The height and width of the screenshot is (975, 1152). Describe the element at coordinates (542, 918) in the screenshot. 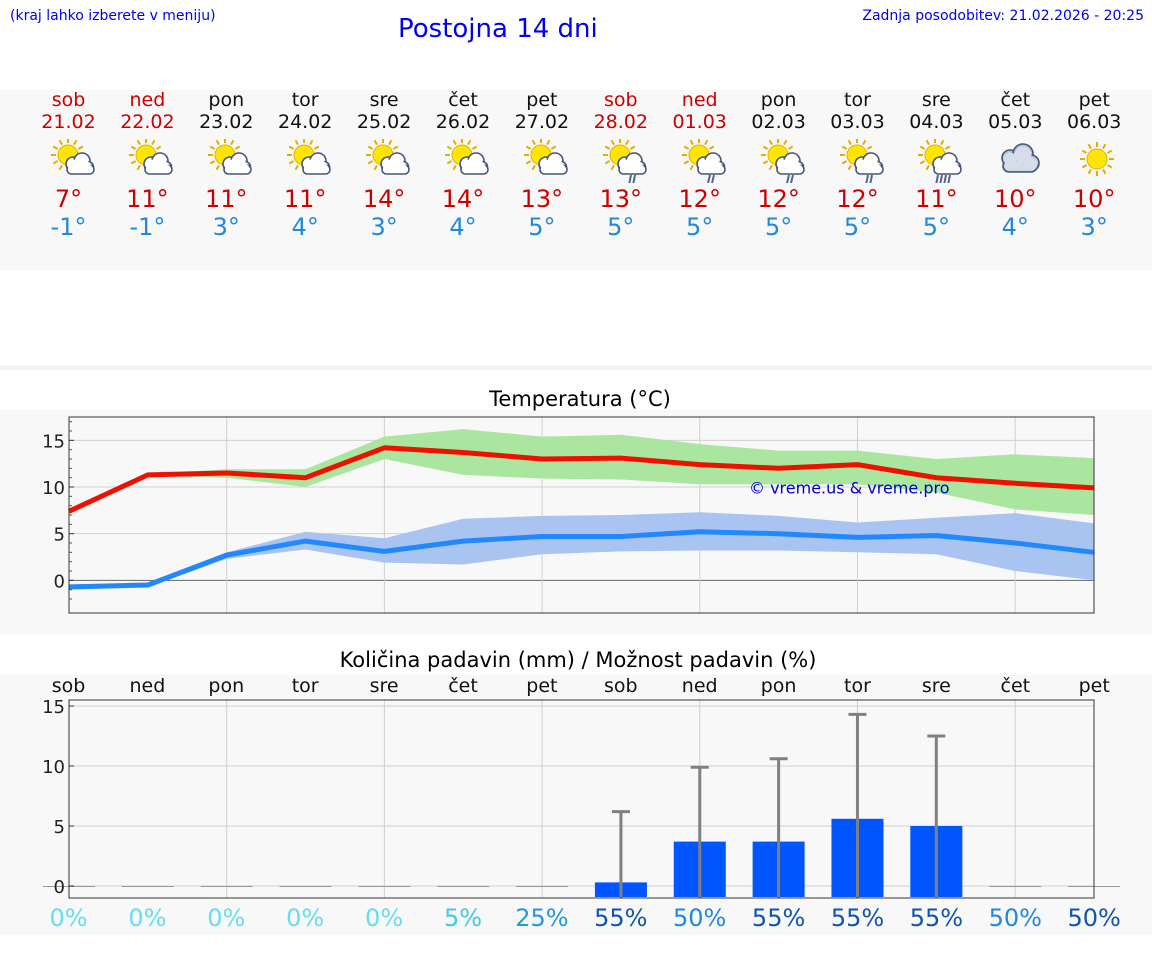

I see `precipitation-probability: 25%` at that location.